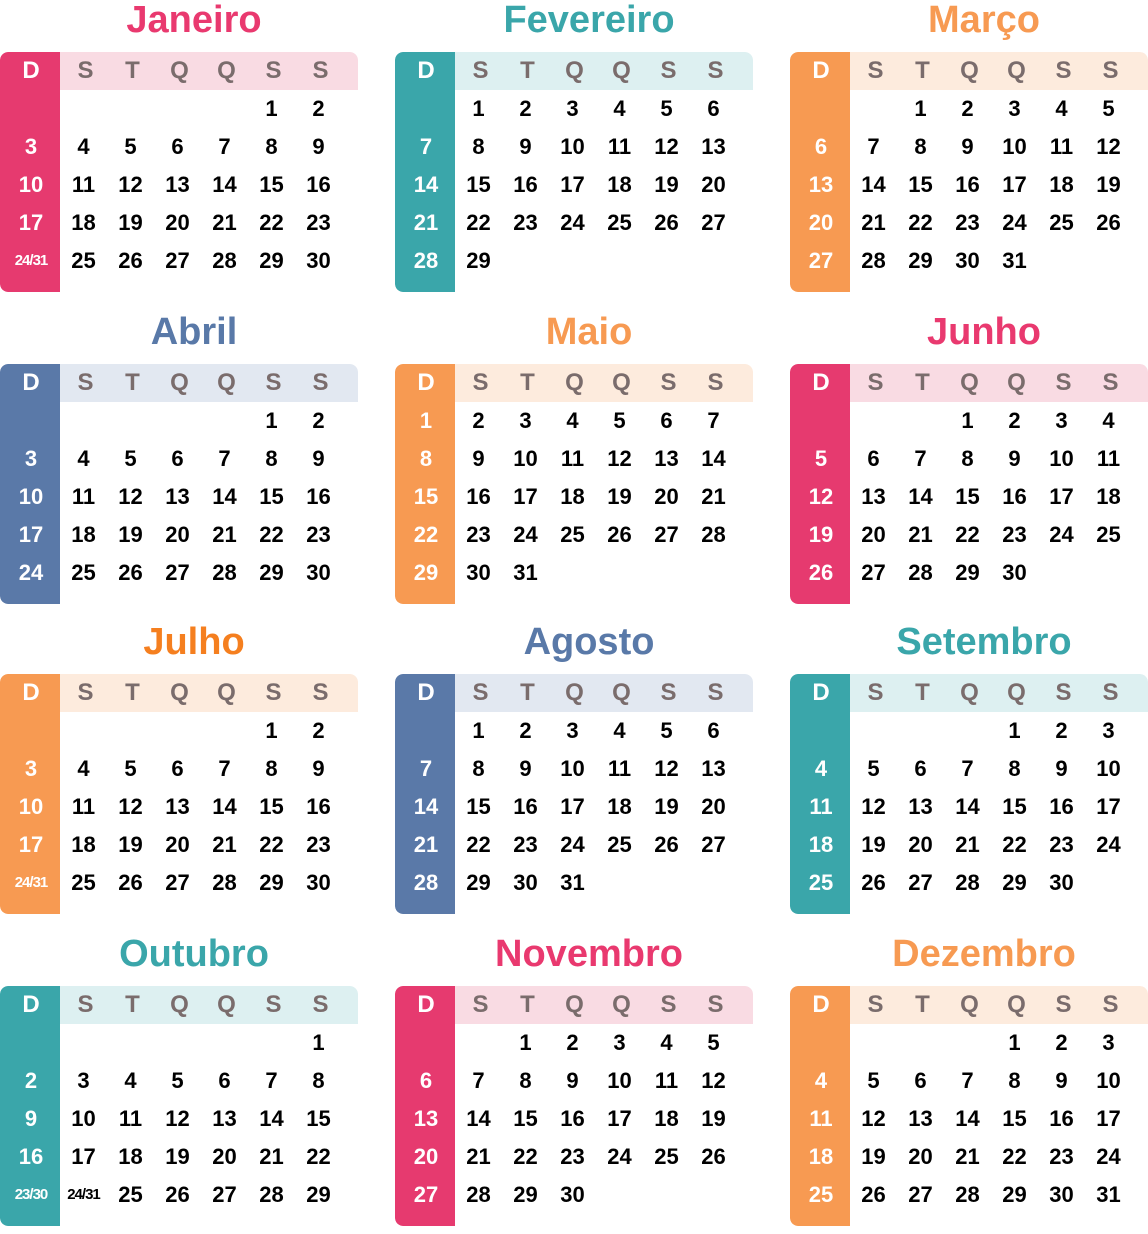 The image size is (1148, 1234). Describe the element at coordinates (426, 1194) in the screenshot. I see `sunday-date: 27` at that location.